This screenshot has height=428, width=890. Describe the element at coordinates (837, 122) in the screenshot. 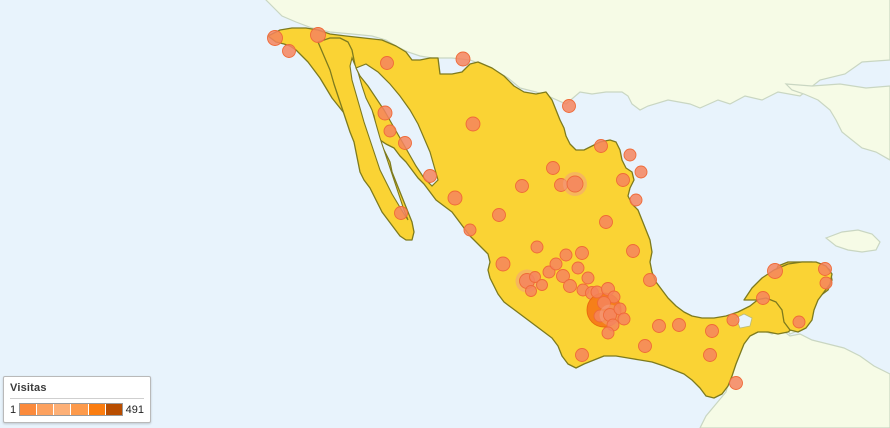

I see `usa-southeast-coast` at that location.